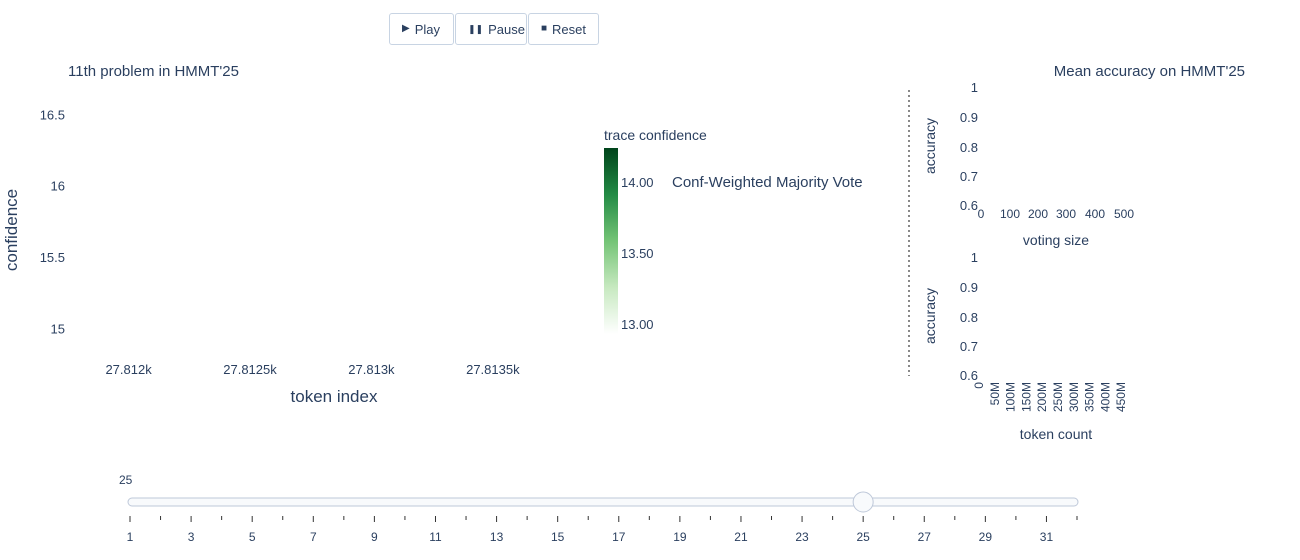 The width and height of the screenshot is (1300, 560). Describe the element at coordinates (603, 502) in the screenshot. I see `slider-rail` at that location.